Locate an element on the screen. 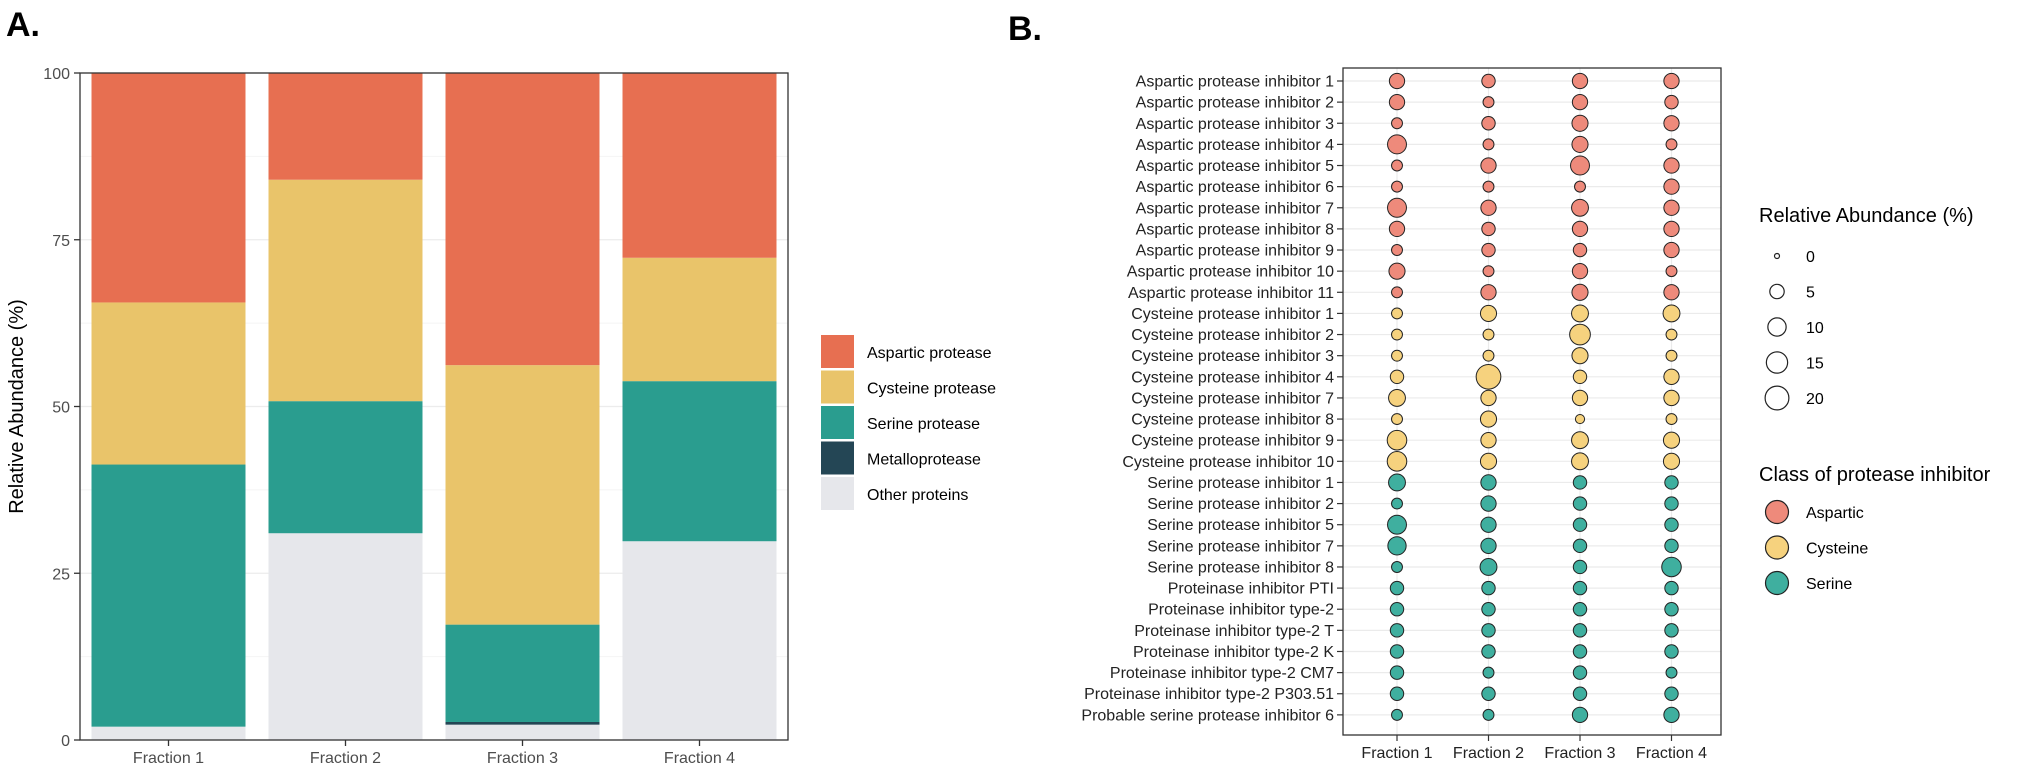 This screenshot has width=2029, height=770. class-legend-title: Class of protease inhibitor is located at coordinates (1875, 475).